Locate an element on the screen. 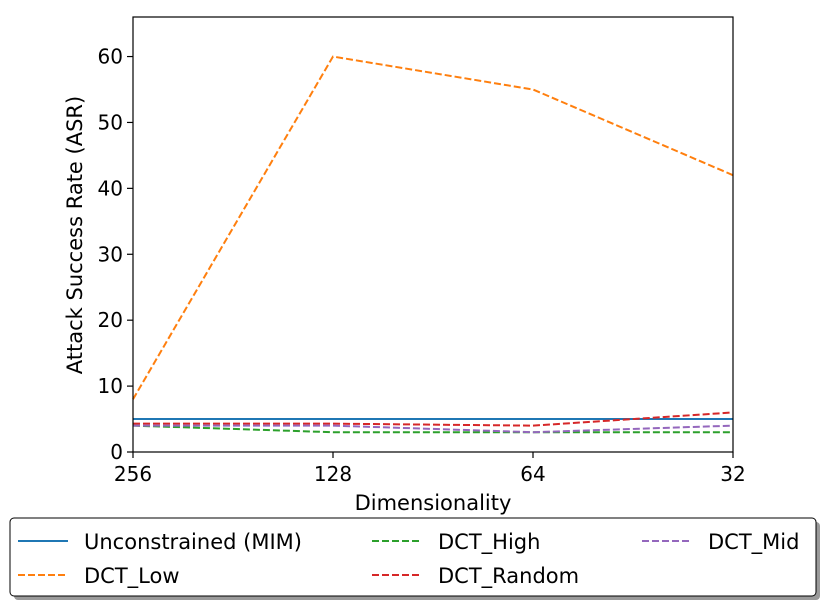 This screenshot has width=831, height=609. y-tick-label: 0 is located at coordinates (116, 452).